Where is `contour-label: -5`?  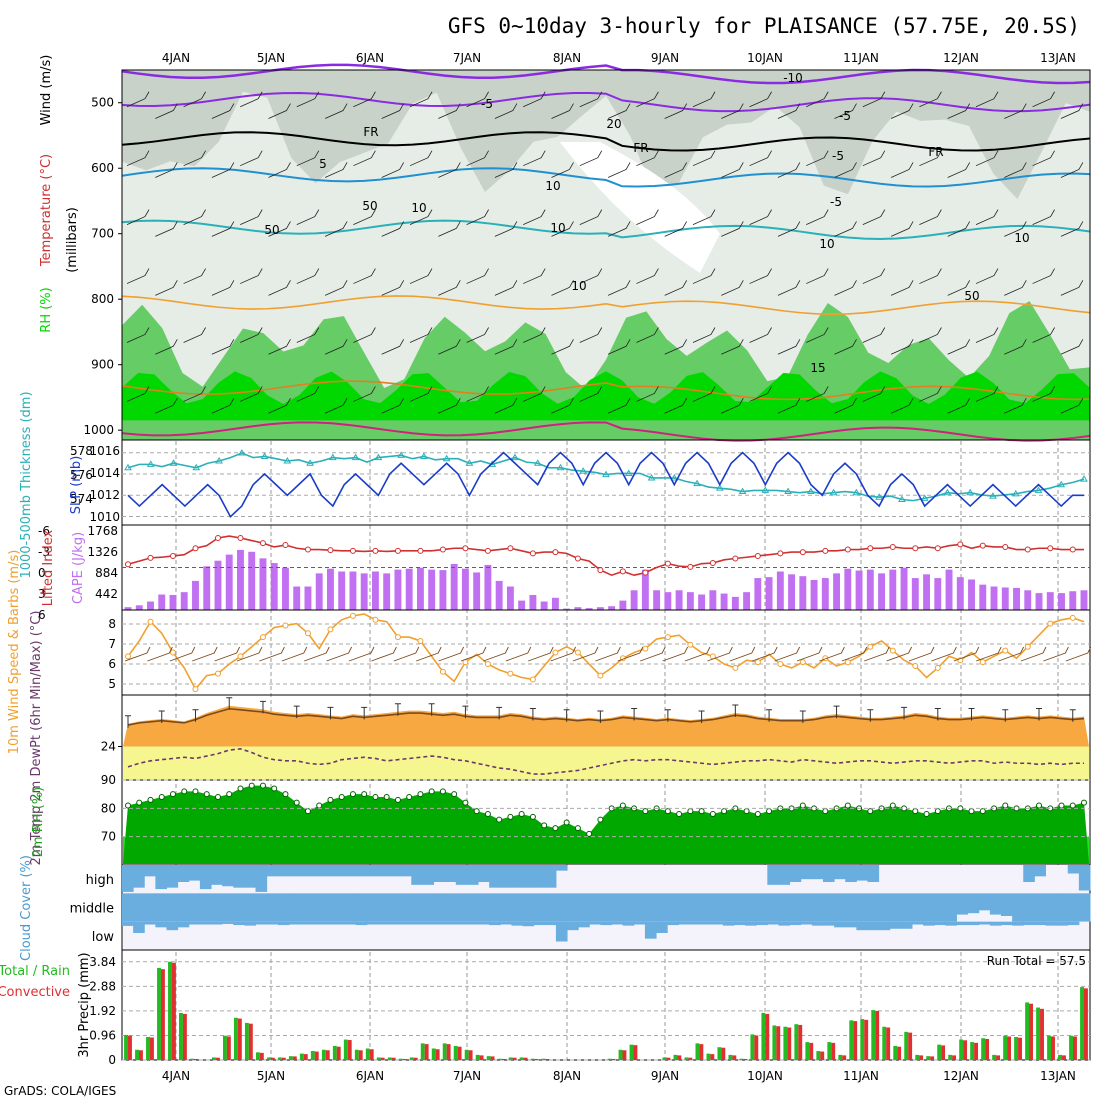 contour-label: -5 is located at coordinates (838, 156).